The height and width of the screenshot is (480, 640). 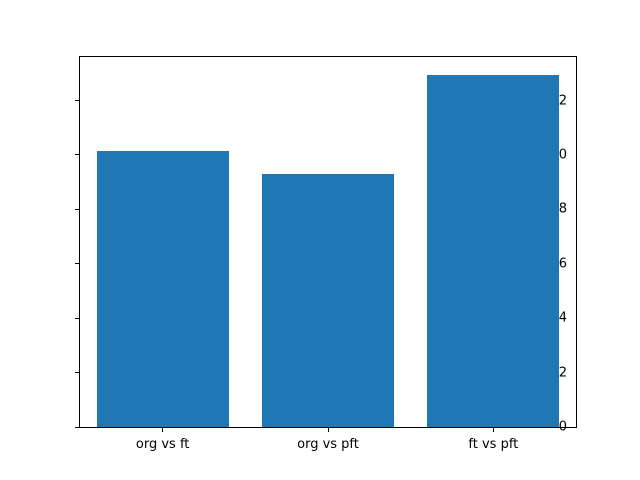 I want to click on x-tick-label: ft vs pft, so click(x=493, y=444).